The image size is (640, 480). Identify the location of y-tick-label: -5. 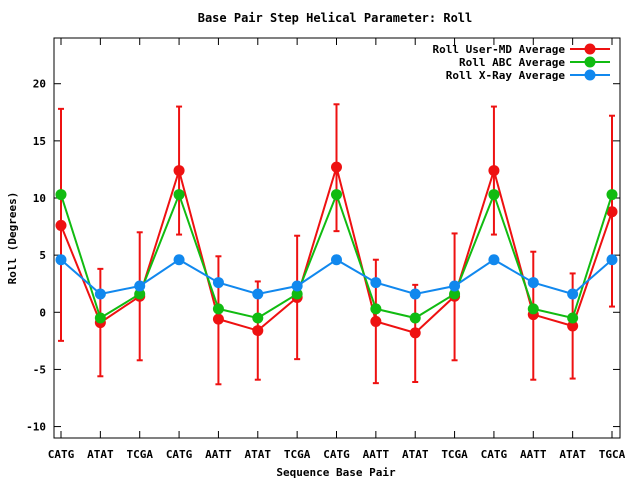
(39, 369).